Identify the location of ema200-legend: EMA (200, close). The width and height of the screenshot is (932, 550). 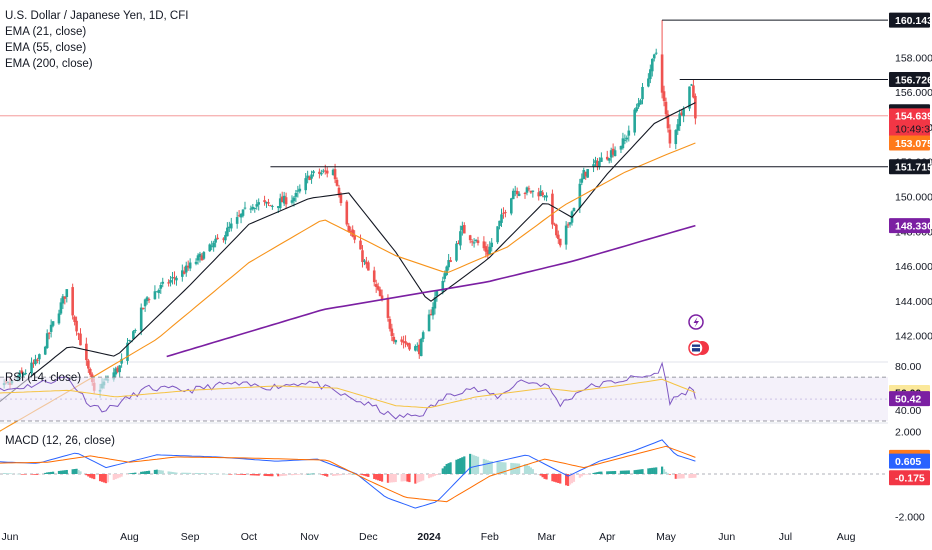
(49, 64).